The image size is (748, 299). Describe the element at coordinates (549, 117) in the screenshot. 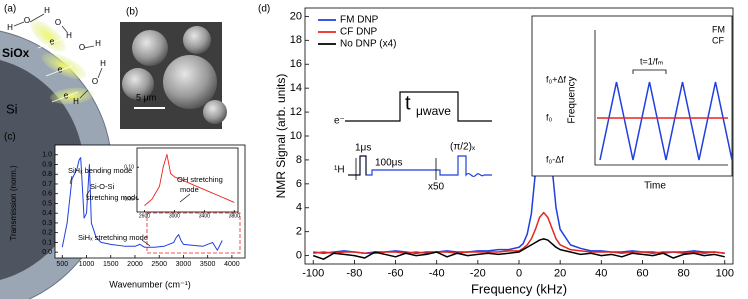

I see `level-label: f₀` at that location.